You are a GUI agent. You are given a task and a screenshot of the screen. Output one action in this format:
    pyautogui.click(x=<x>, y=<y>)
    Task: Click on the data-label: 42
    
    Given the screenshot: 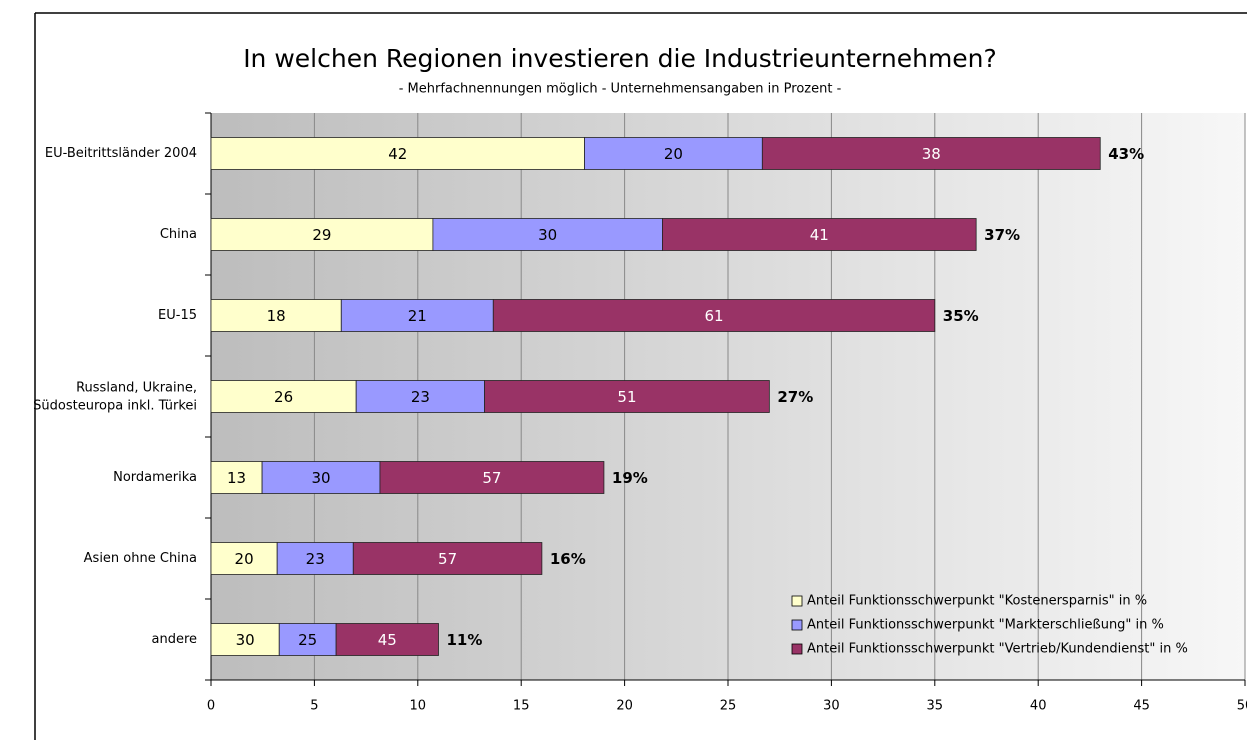 What is the action you would take?
    pyautogui.click(x=397, y=154)
    